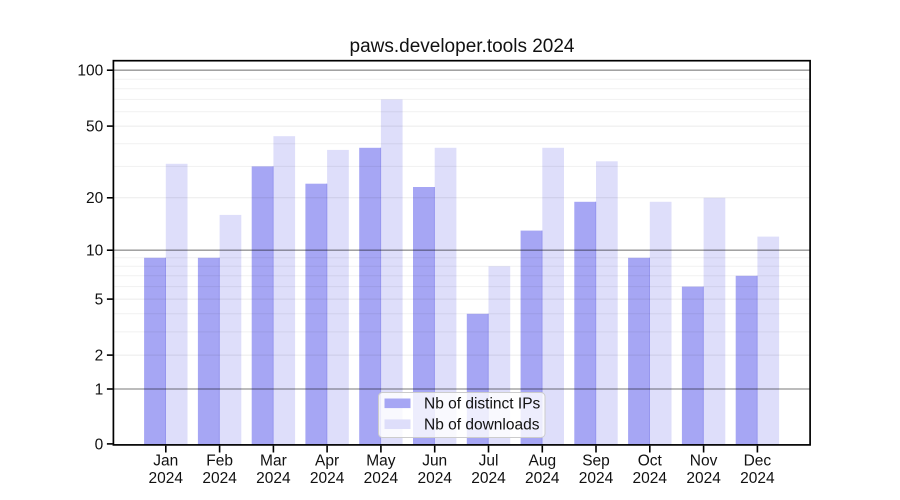 This screenshot has width=900, height=500. What do you see at coordinates (434, 460) in the screenshot?
I see `svg-text: Jun` at bounding box center [434, 460].